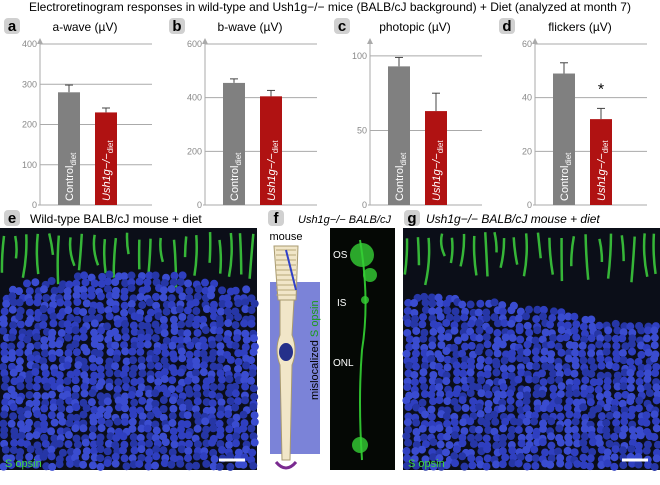 The width and height of the screenshot is (660, 485). What do you see at coordinates (116, 219) in the screenshot?
I see `panel-caption: Wild-type BALB/cJ mouse + diet` at bounding box center [116, 219].